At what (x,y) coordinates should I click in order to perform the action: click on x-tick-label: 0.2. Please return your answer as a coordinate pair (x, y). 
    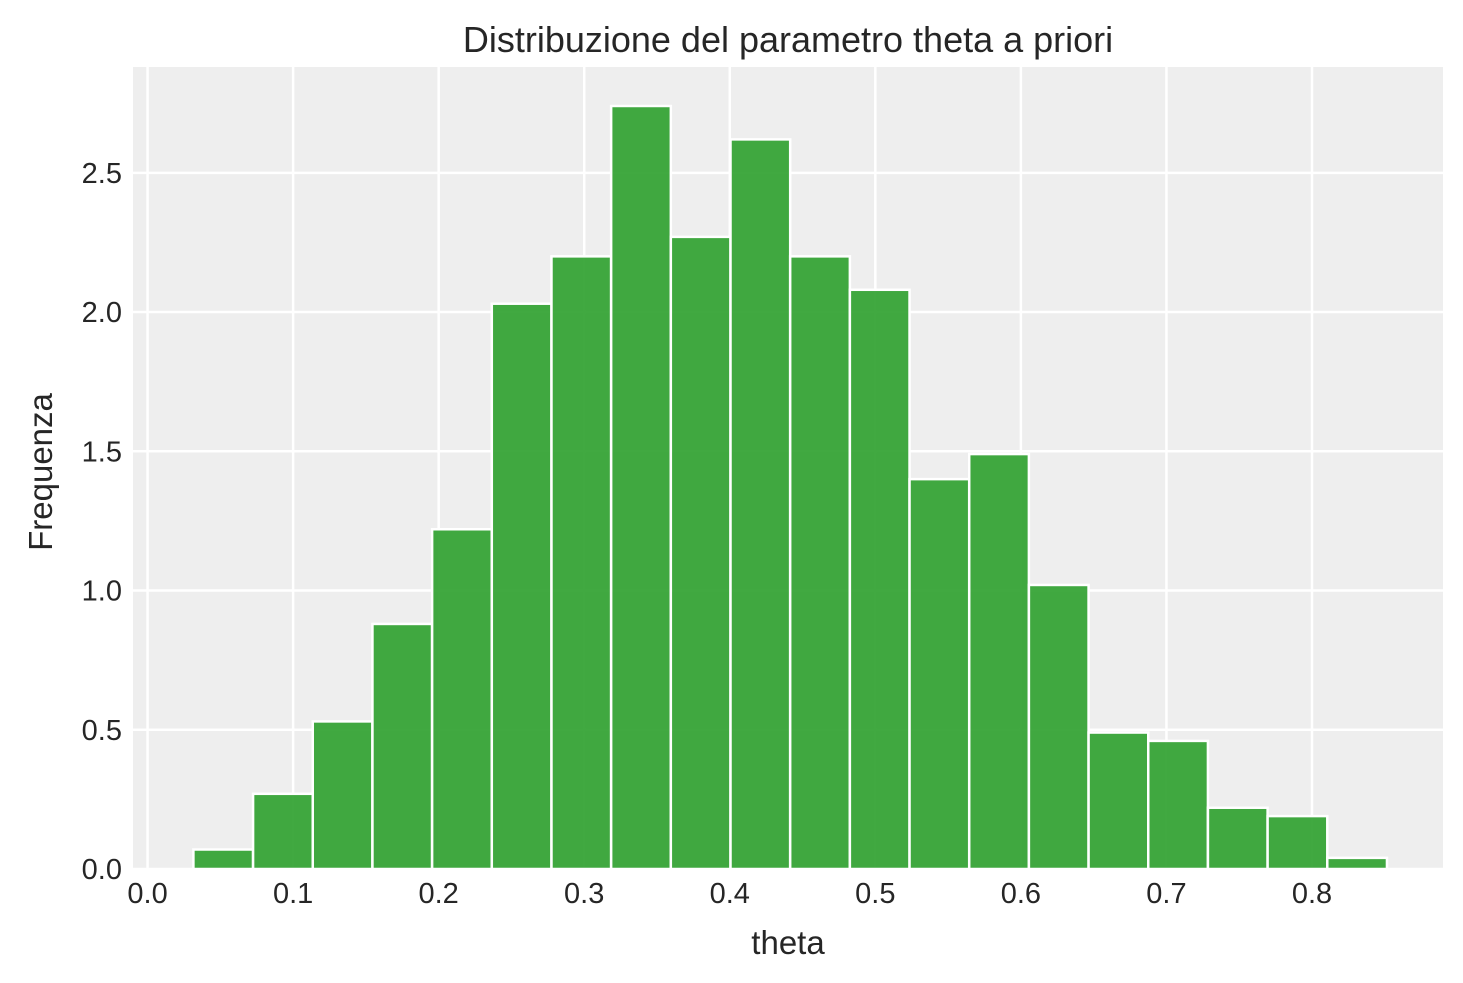
    Looking at the image, I should click on (439, 894).